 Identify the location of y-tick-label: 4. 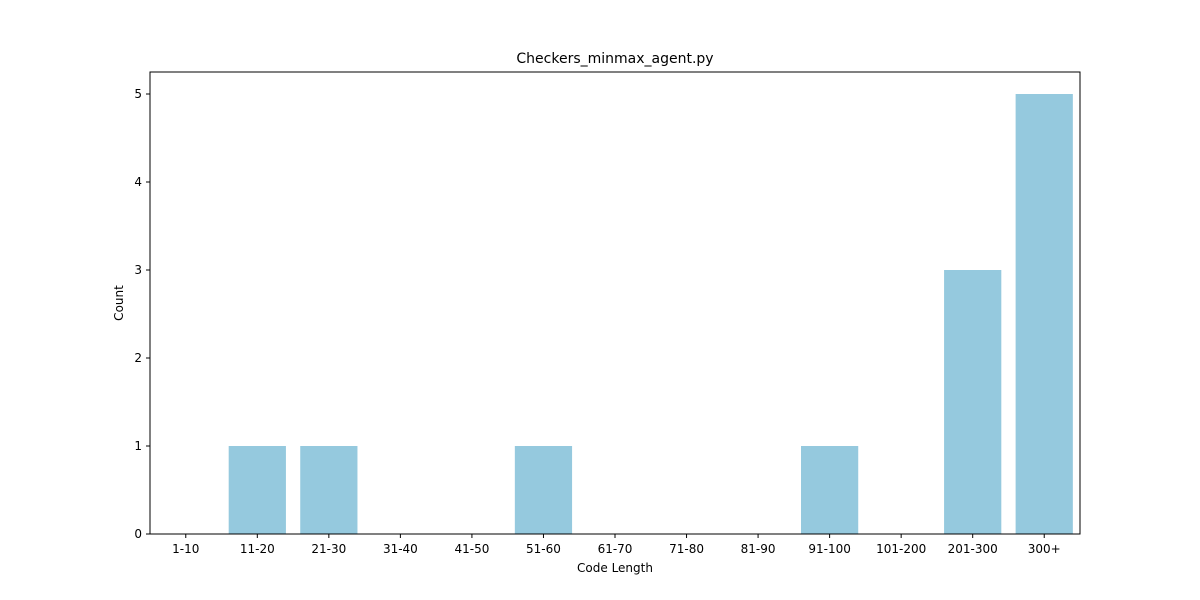
(138, 182).